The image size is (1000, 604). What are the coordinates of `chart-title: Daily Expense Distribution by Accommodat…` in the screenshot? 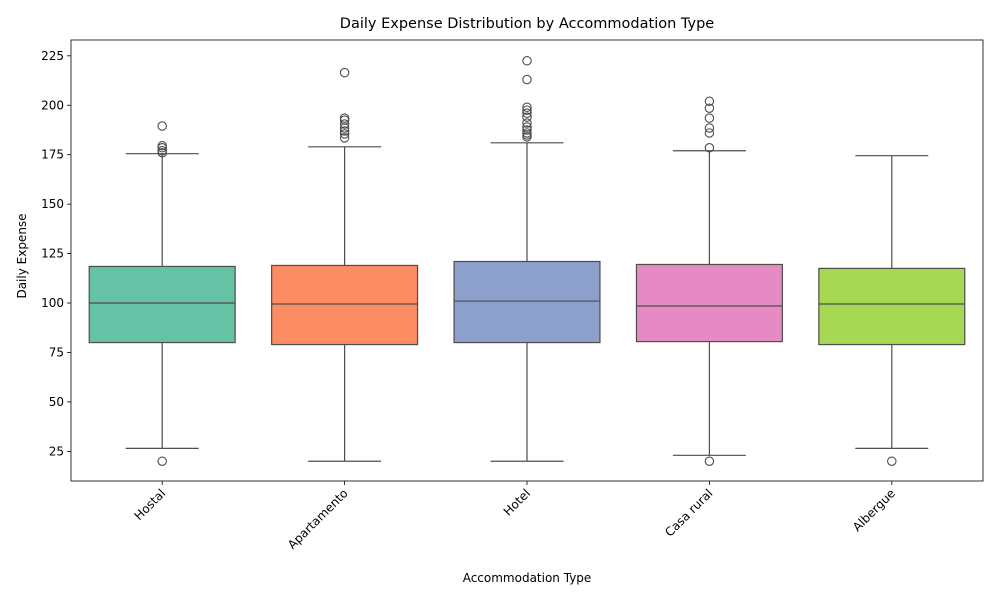 It's located at (527, 24).